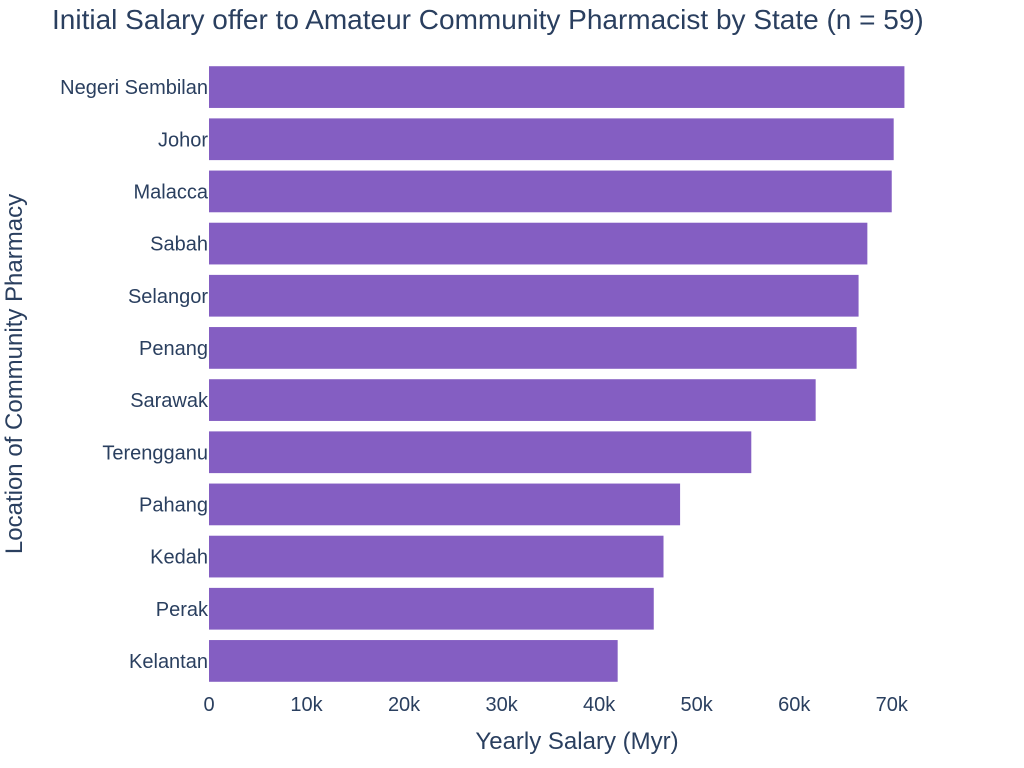 This screenshot has width=1024, height=768. Describe the element at coordinates (697, 705) in the screenshot. I see `x-tick-label: 50k` at that location.